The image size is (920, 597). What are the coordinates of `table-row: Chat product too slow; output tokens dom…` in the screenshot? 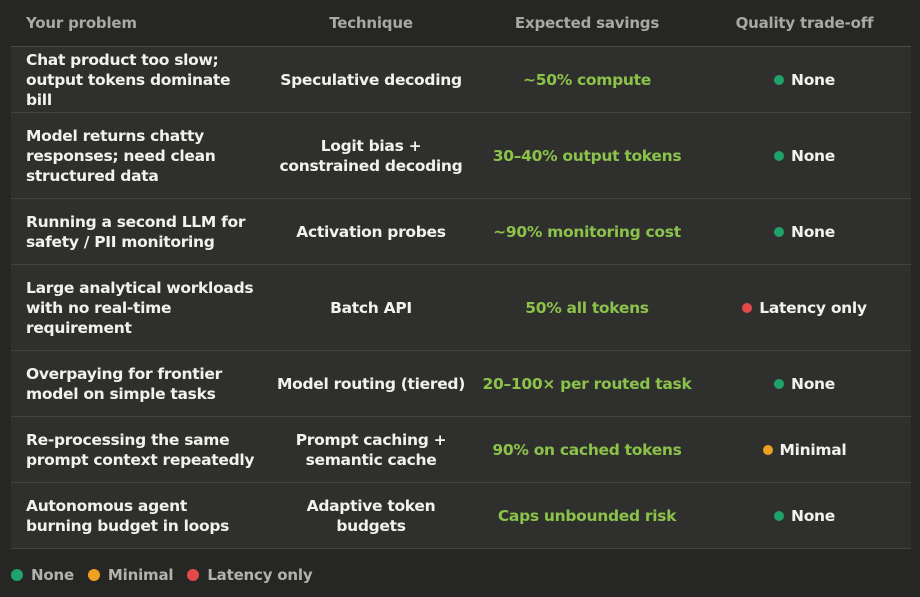 It's located at (461, 80).